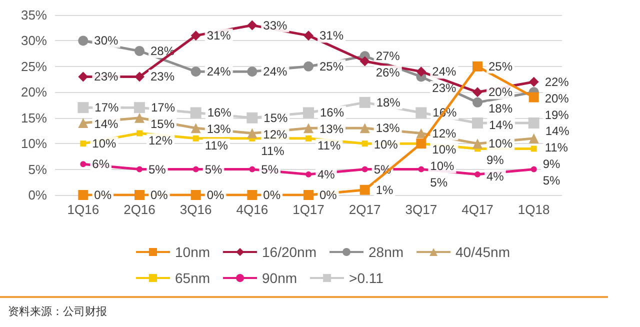 This screenshot has width=640, height=327. I want to click on x-tick-label: 4Q16, so click(252, 209).